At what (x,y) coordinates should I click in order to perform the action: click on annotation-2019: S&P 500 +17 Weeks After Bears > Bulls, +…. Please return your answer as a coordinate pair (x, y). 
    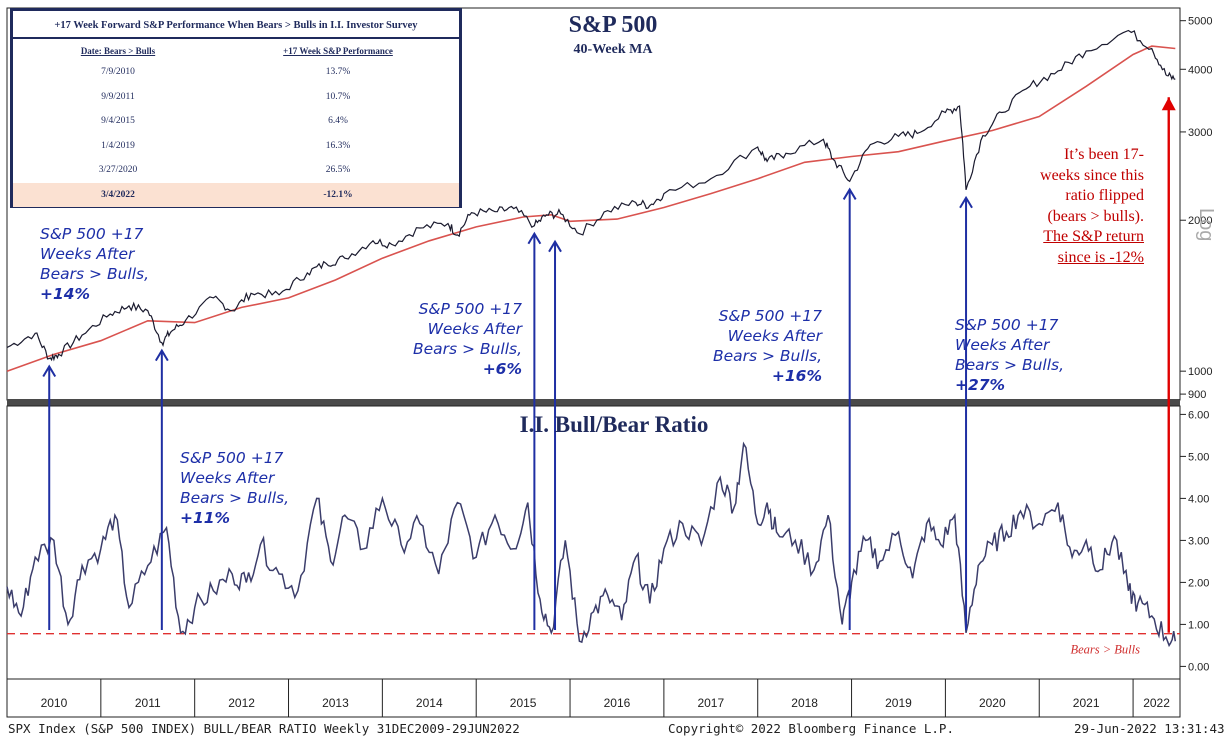
    Looking at the image, I should click on (761, 346).